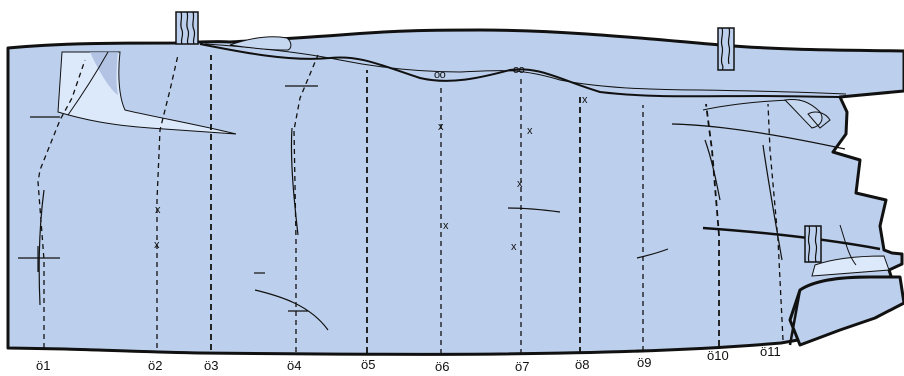  I want to click on lower-right-notch, so click(850, 266).